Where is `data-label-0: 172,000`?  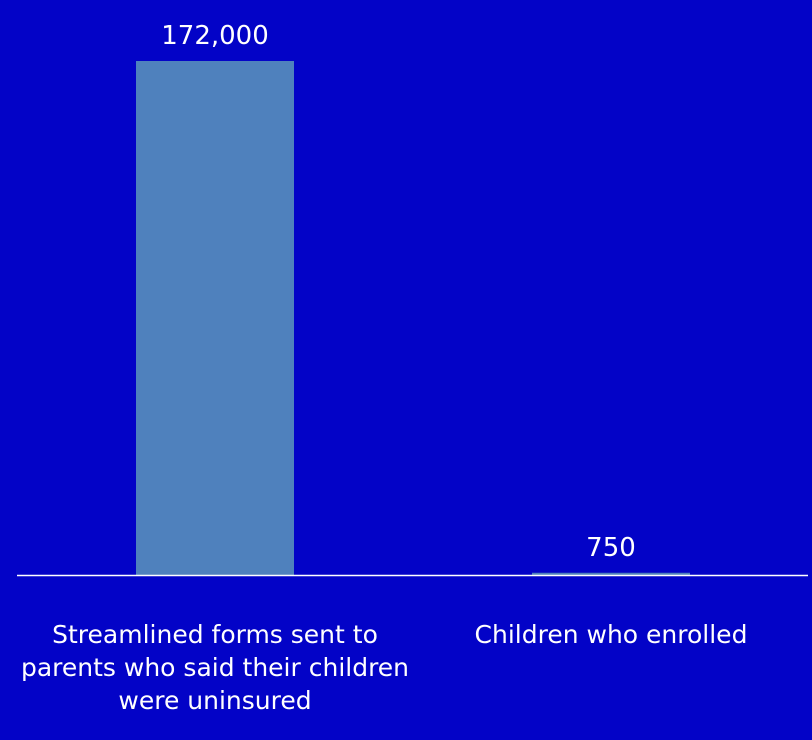
data-label-0: 172,000 is located at coordinates (215, 36).